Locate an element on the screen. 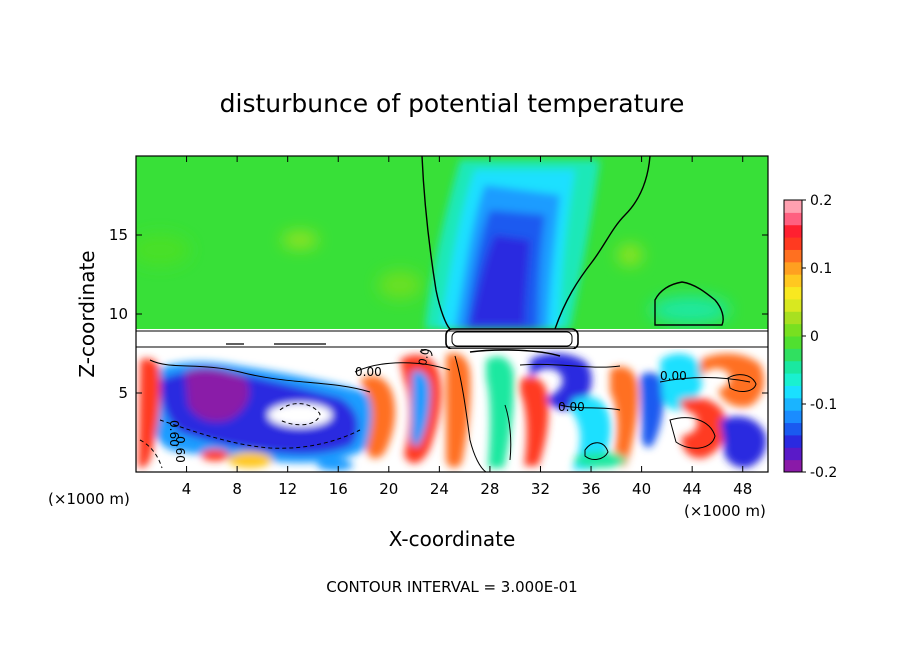 This screenshot has width=904, height=654. contour-label-5: 0.60 is located at coordinates (174, 433).